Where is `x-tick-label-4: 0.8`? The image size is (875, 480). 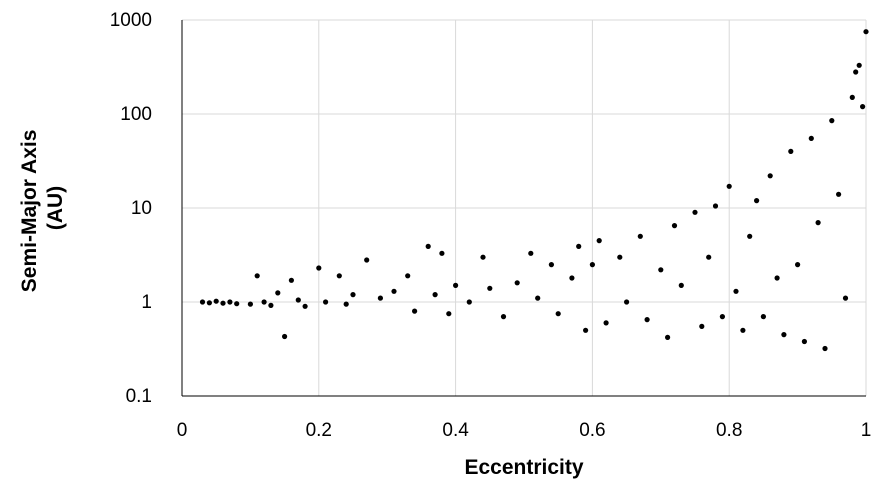 x-tick-label-4: 0.8 is located at coordinates (729, 430).